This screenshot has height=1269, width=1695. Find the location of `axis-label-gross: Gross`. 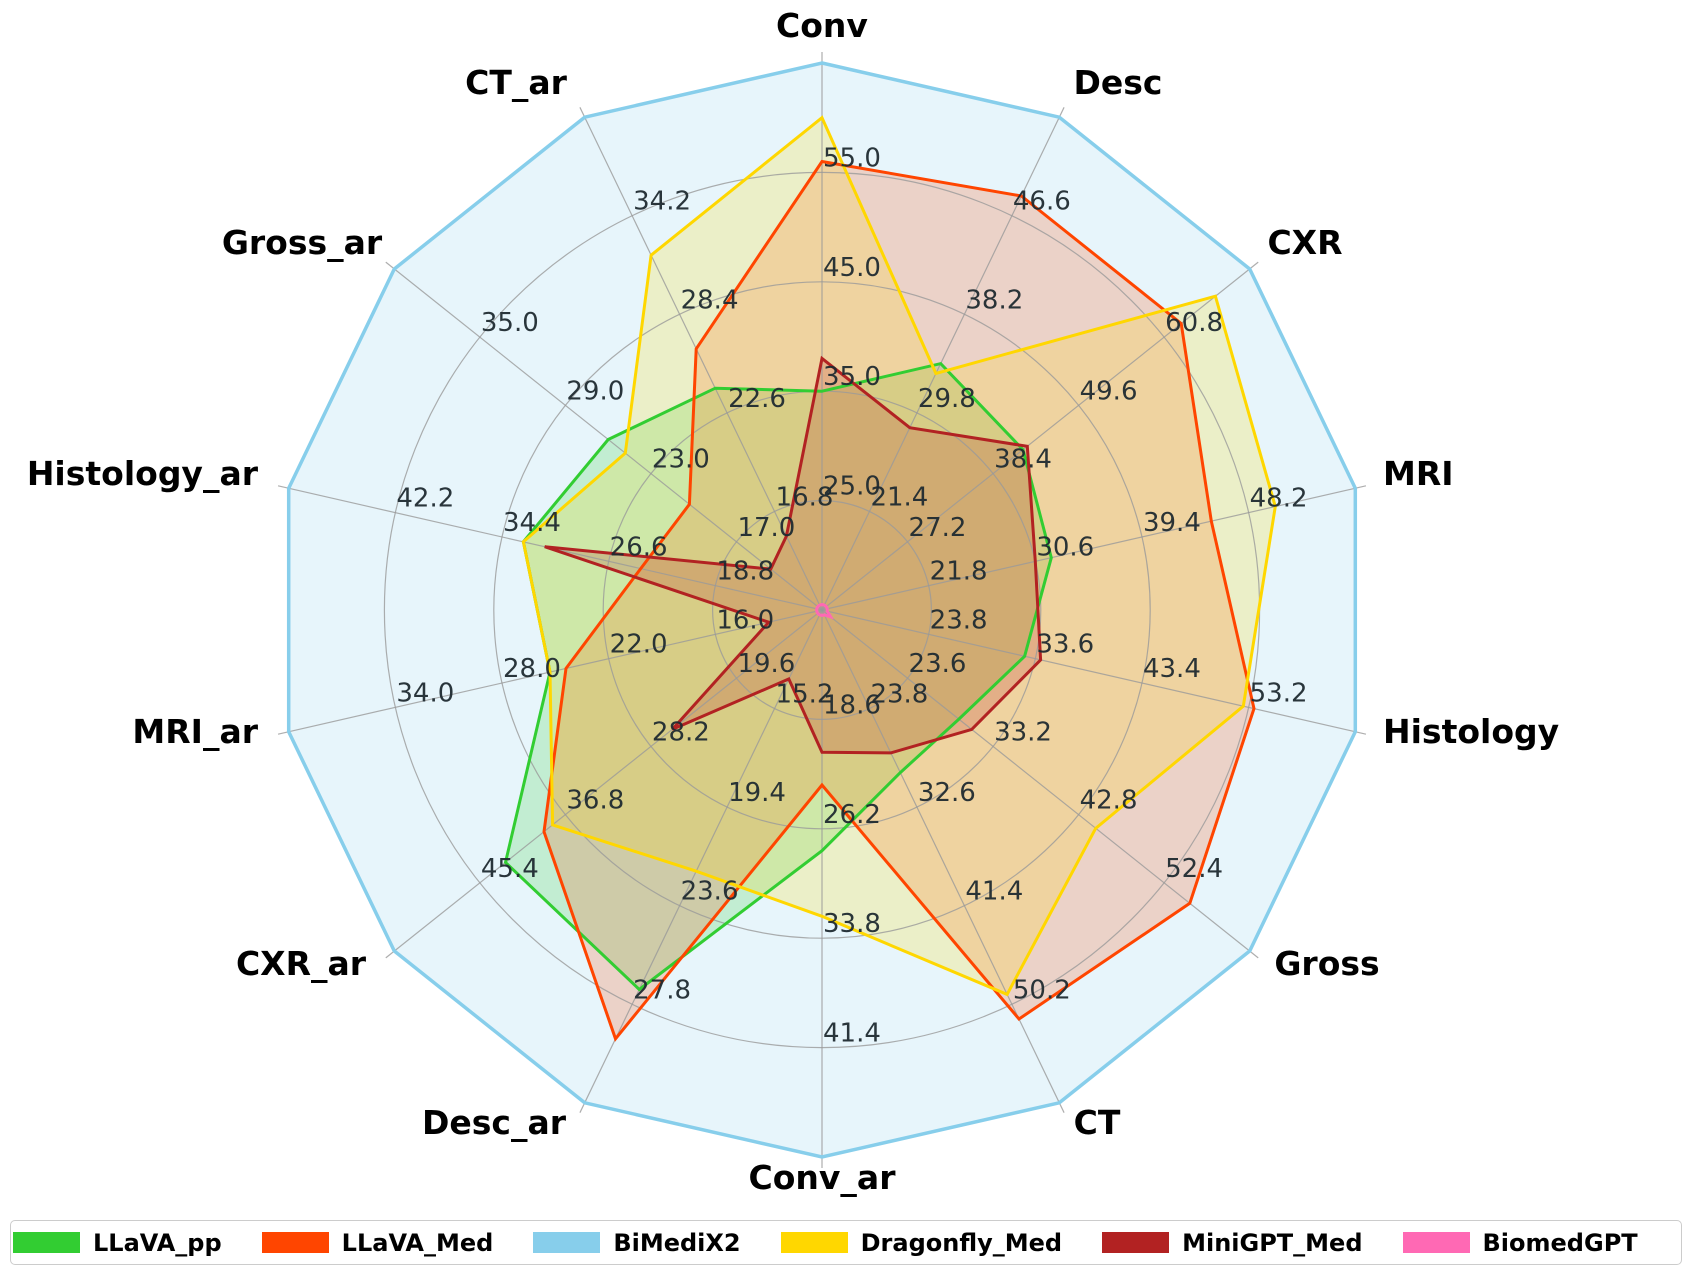

axis-label-gross: Gross is located at coordinates (1326, 963).